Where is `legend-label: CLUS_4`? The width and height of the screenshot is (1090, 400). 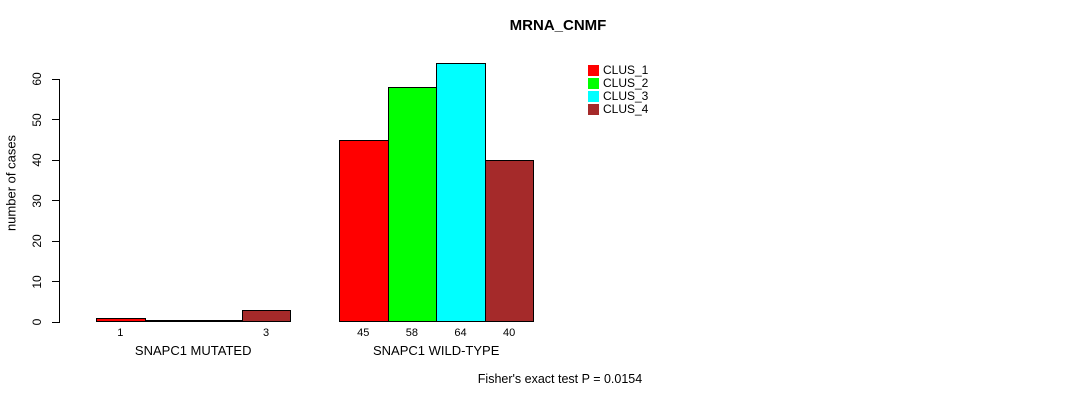
legend-label: CLUS_4 is located at coordinates (626, 109).